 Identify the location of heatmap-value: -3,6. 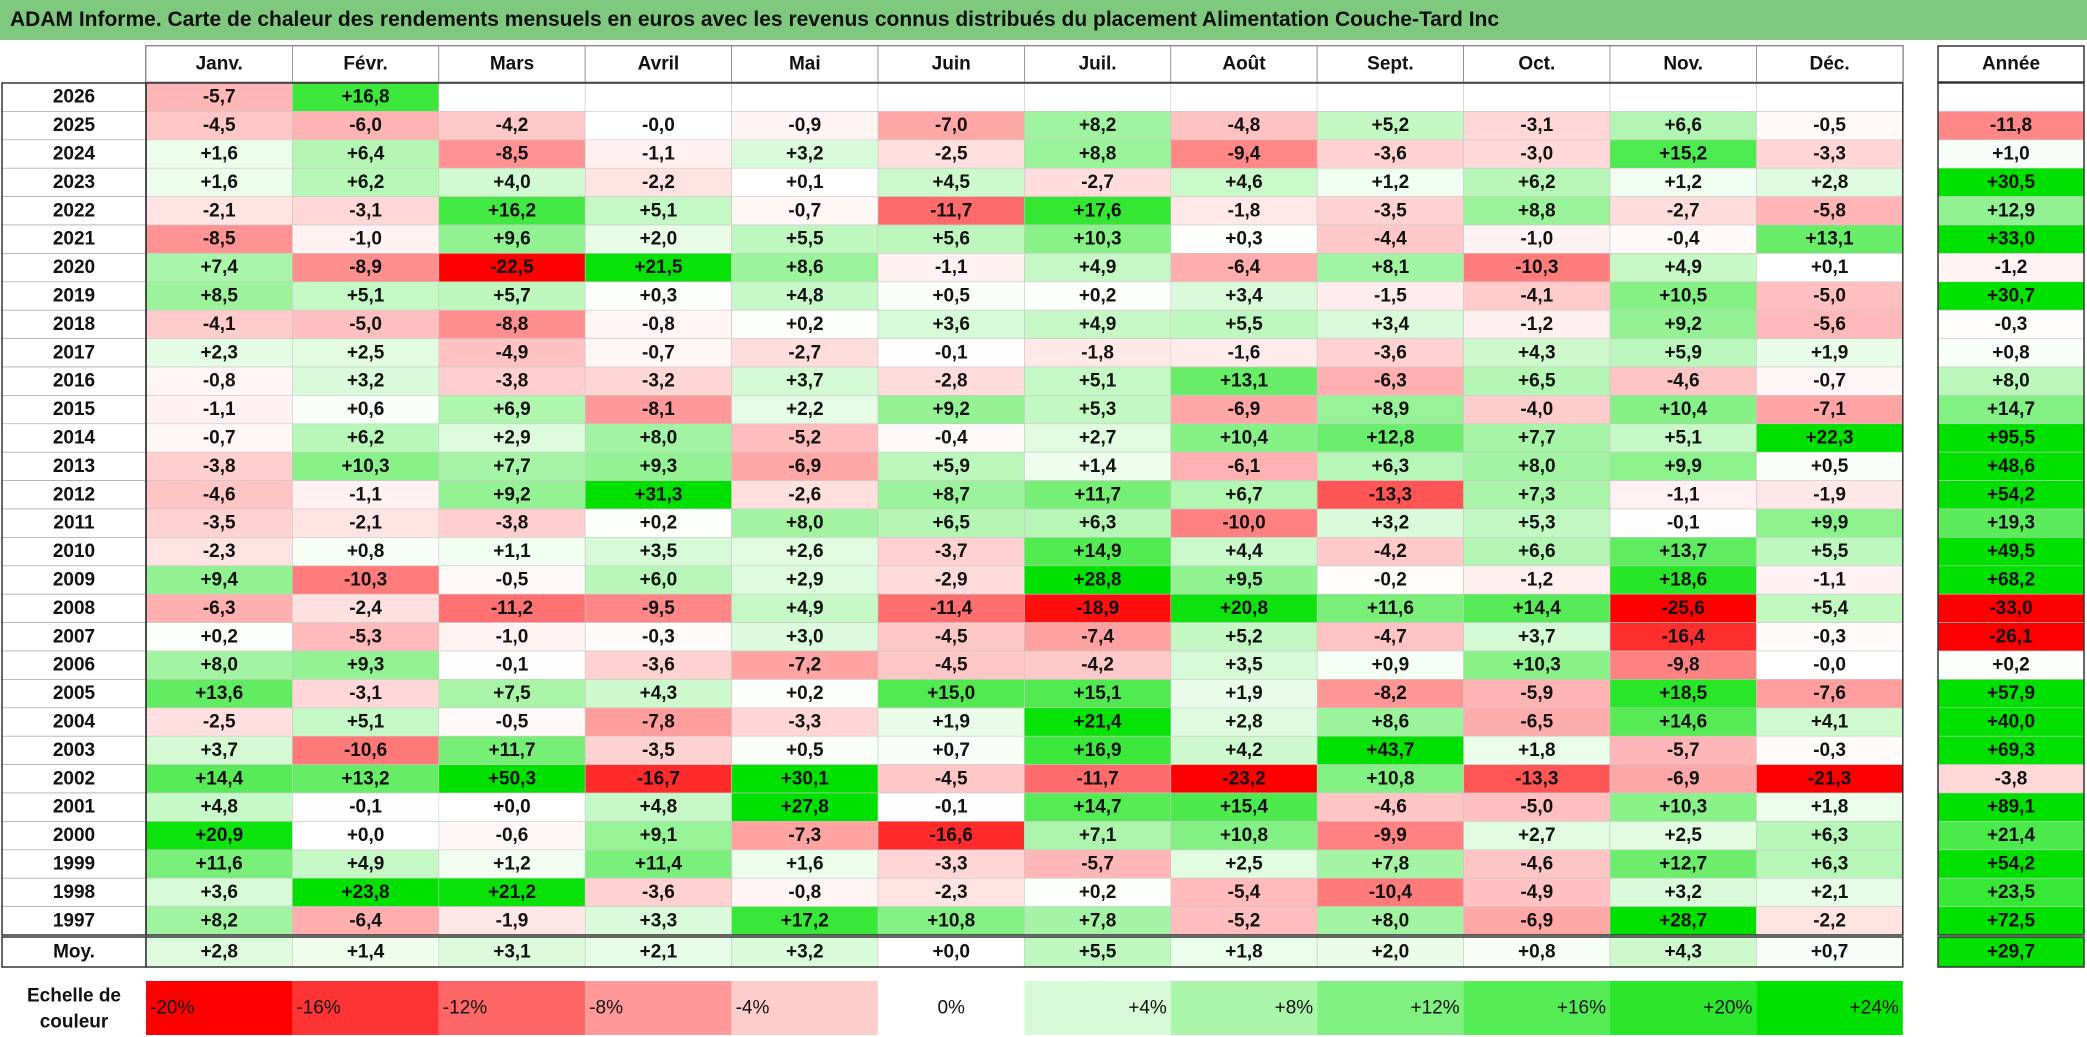
(1390, 352).